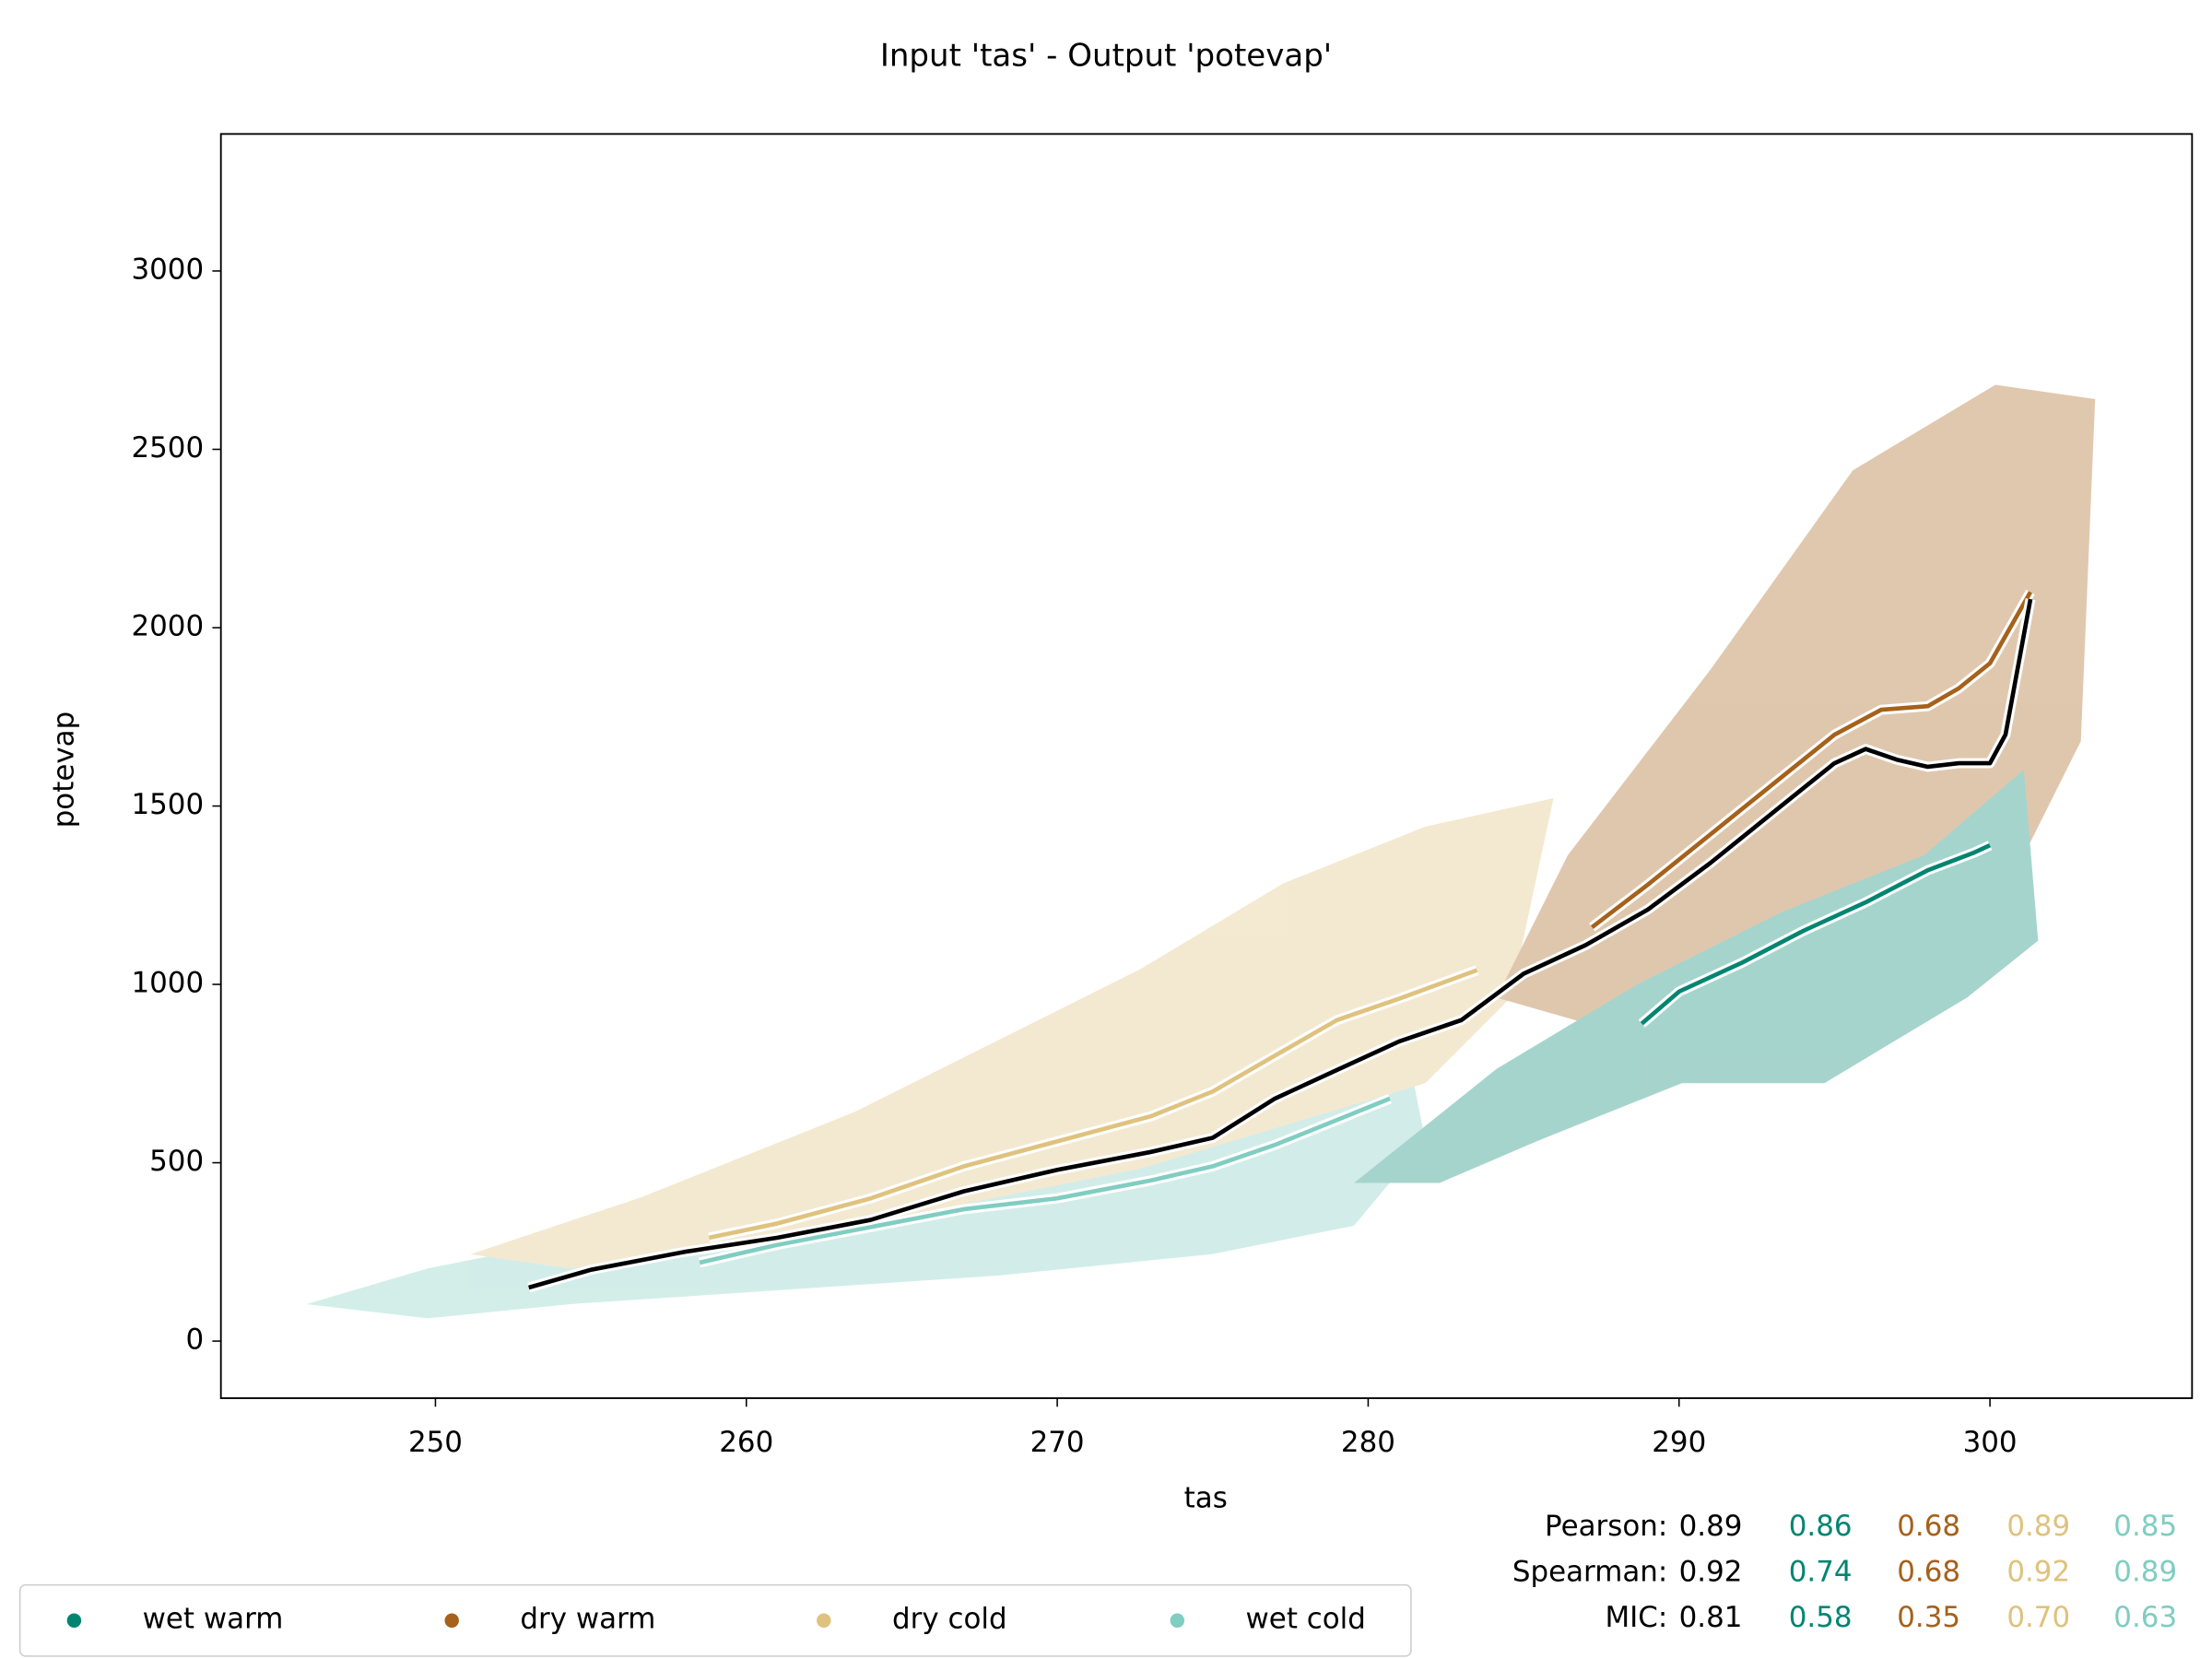  What do you see at coordinates (167, 804) in the screenshot?
I see `y-tick-label: 1500` at bounding box center [167, 804].